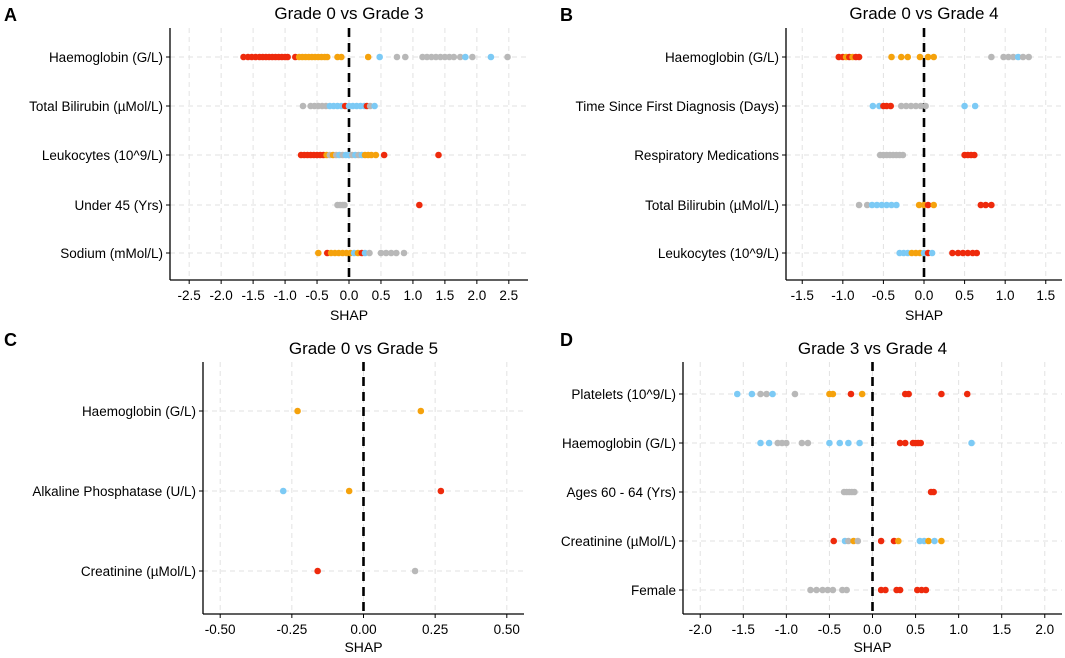 This screenshot has width=1065, height=658. I want to click on feature-label: Female, so click(653, 590).